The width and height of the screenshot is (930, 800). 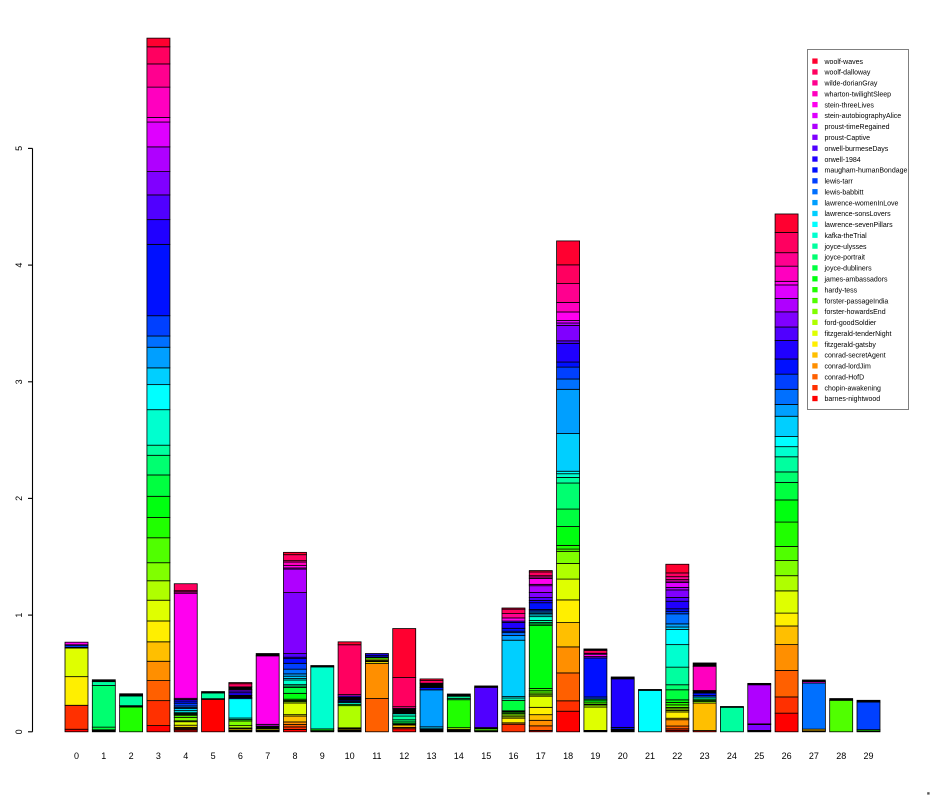 What do you see at coordinates (677, 756) in the screenshot?
I see `svg-text: 22` at bounding box center [677, 756].